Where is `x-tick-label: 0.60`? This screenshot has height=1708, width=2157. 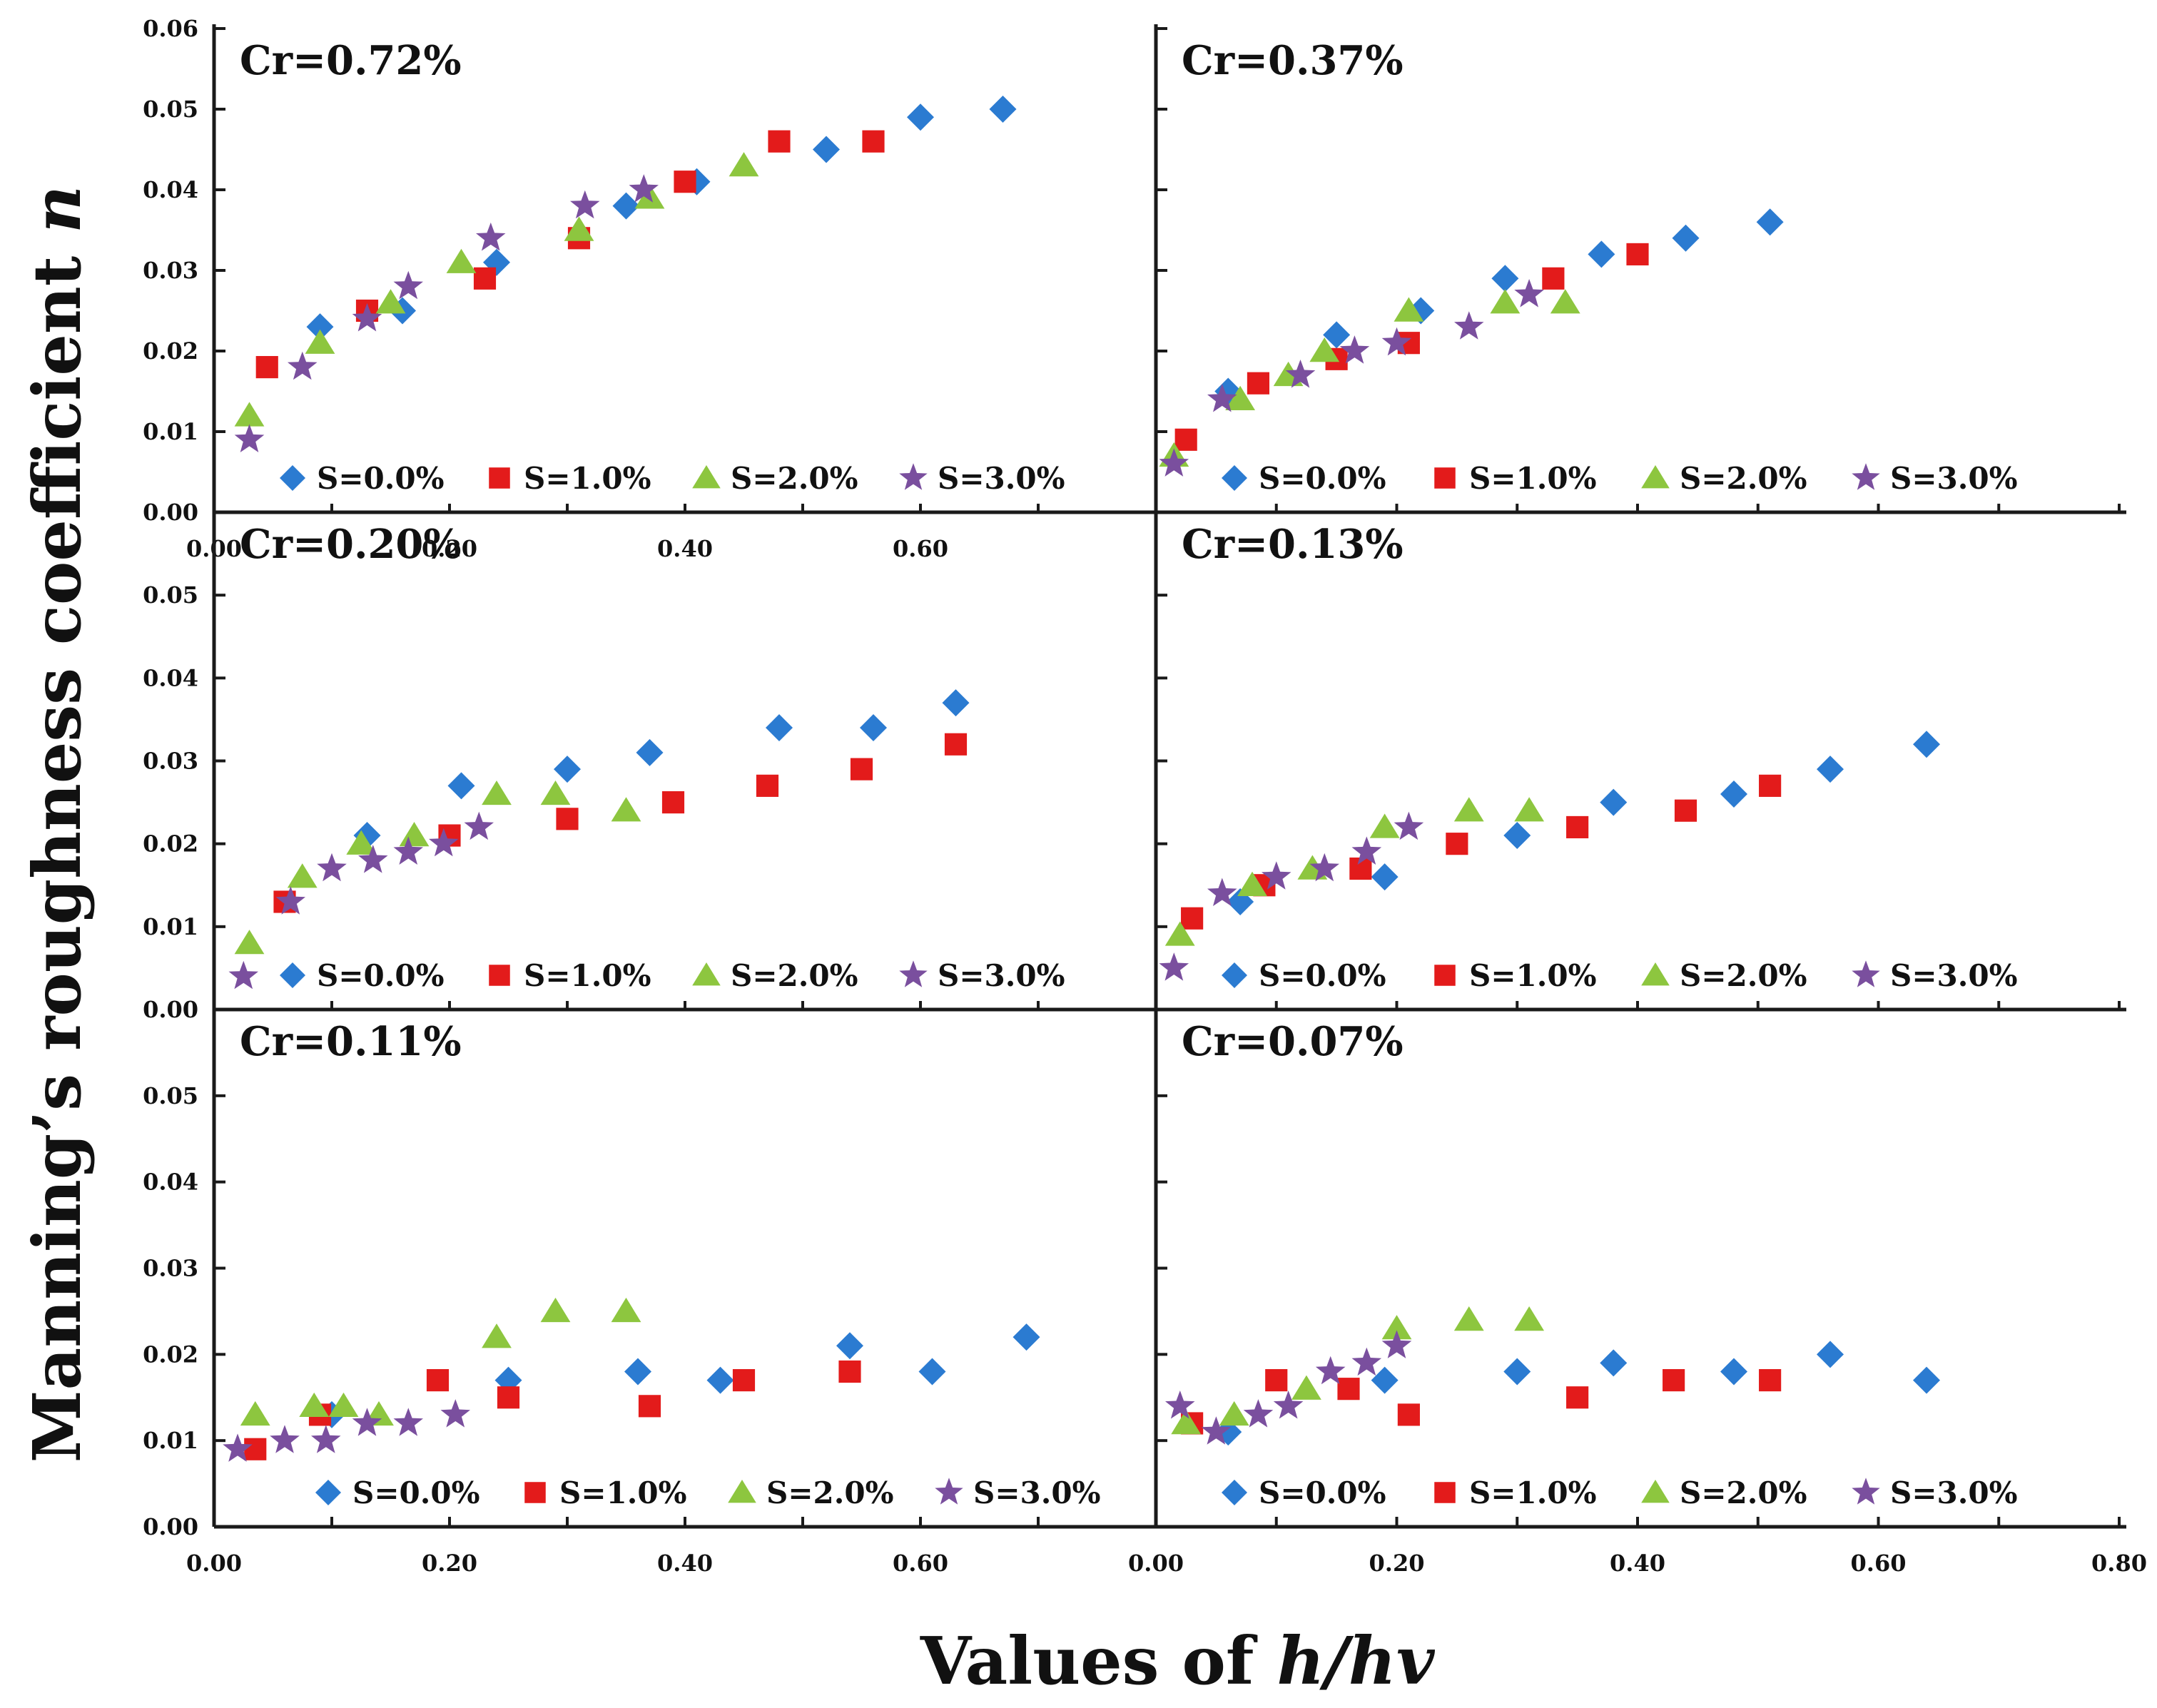 x-tick-label: 0.60 is located at coordinates (920, 548).